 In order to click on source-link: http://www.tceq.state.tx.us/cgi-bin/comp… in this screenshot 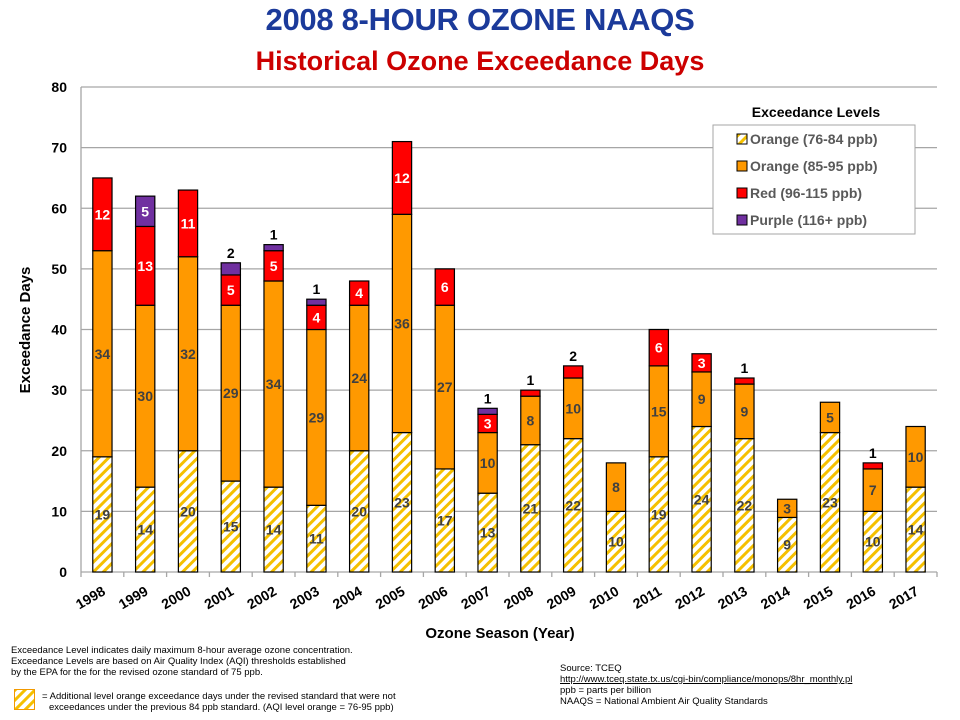, I will do `click(706, 679)`.